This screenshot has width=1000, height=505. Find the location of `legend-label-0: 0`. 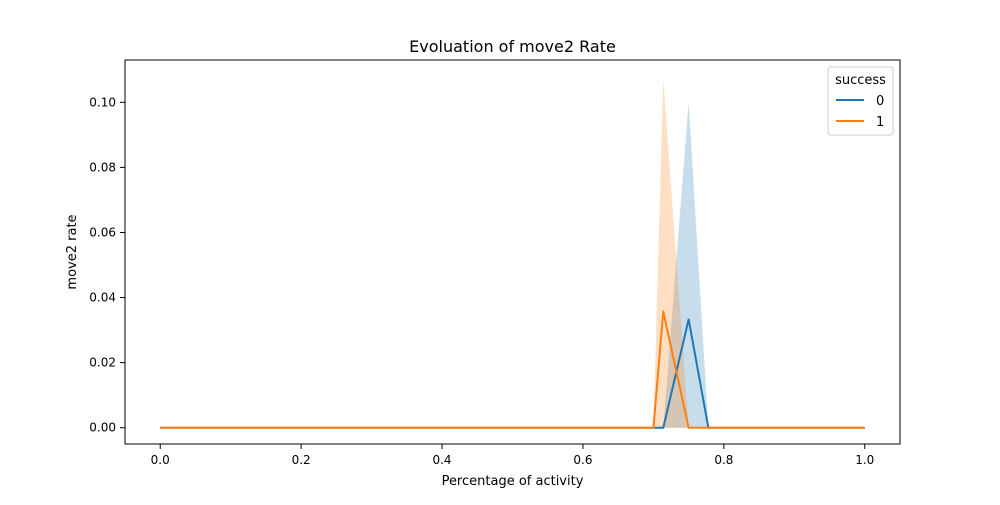

legend-label-0: 0 is located at coordinates (880, 101).